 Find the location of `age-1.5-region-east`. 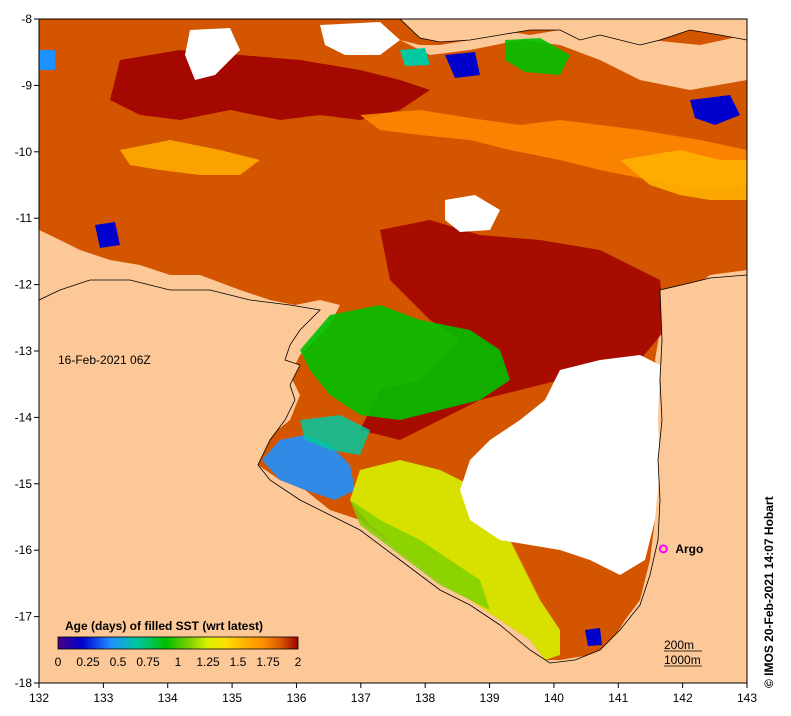

age-1.5-region-east is located at coordinates (683, 175).